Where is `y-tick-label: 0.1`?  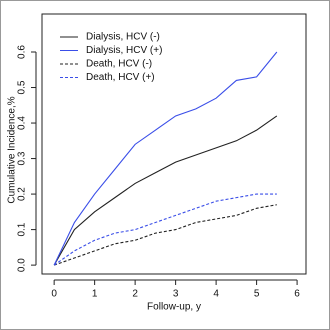 y-tick-label: 0.1 is located at coordinates (22, 229).